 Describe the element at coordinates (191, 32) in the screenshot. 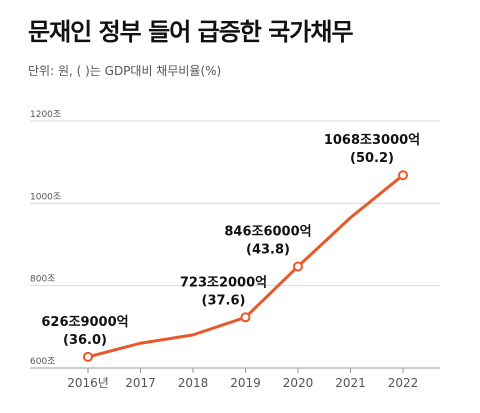

I see `chart-title: 문재인 정부 들어 급증한 국가채무` at that location.